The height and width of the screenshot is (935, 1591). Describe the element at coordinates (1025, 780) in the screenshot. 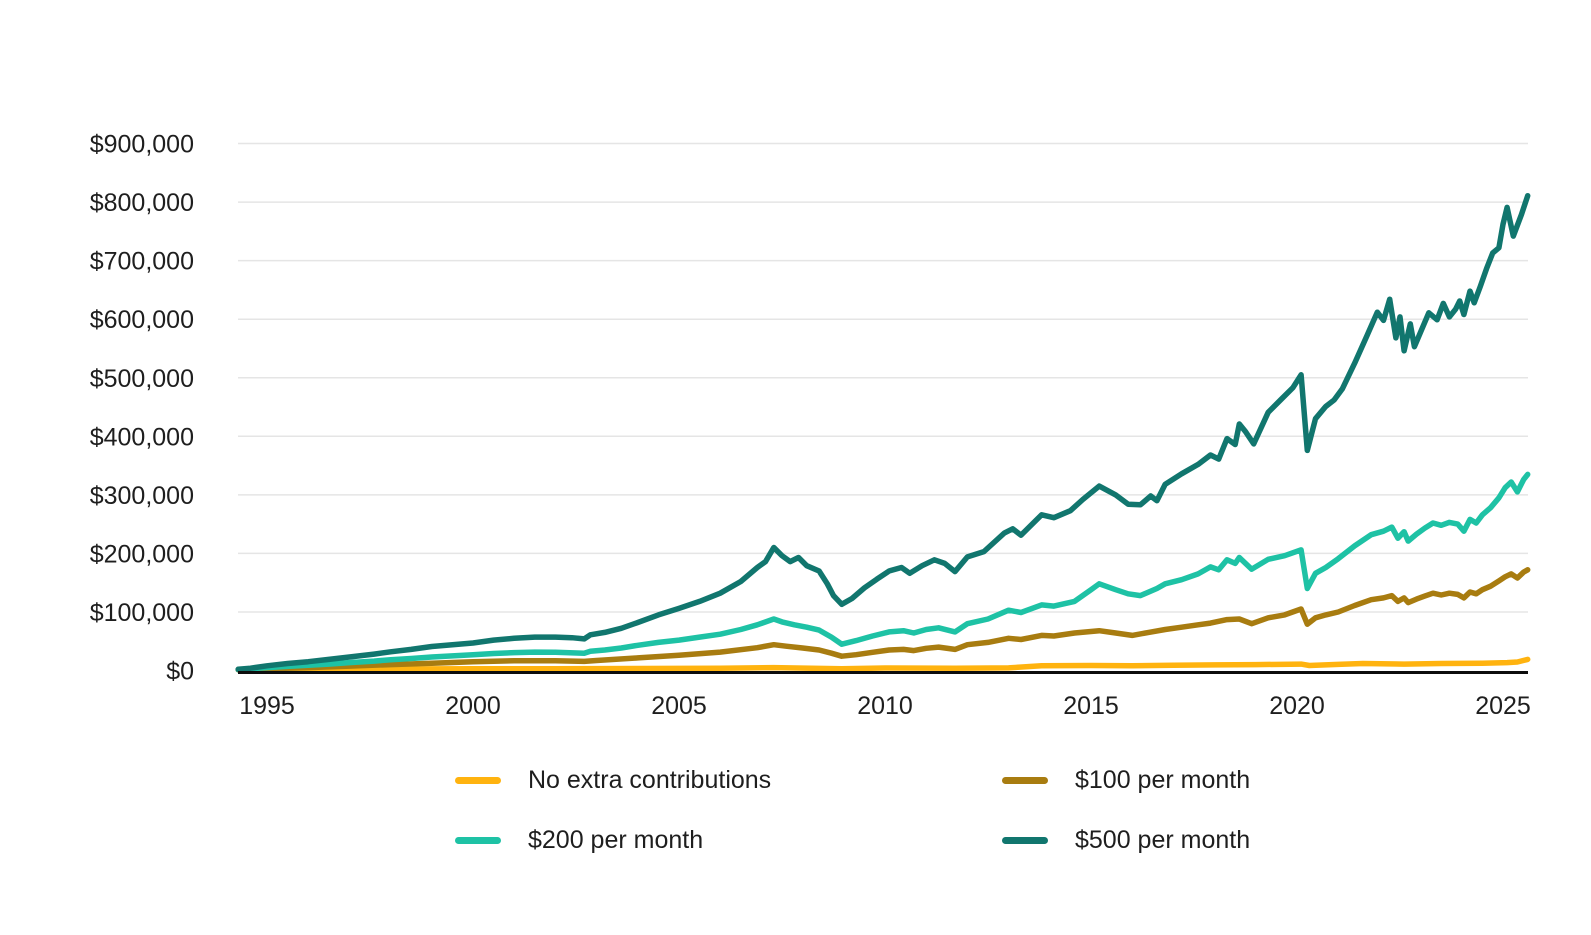

I see `legend-swatch-100-per-month` at that location.